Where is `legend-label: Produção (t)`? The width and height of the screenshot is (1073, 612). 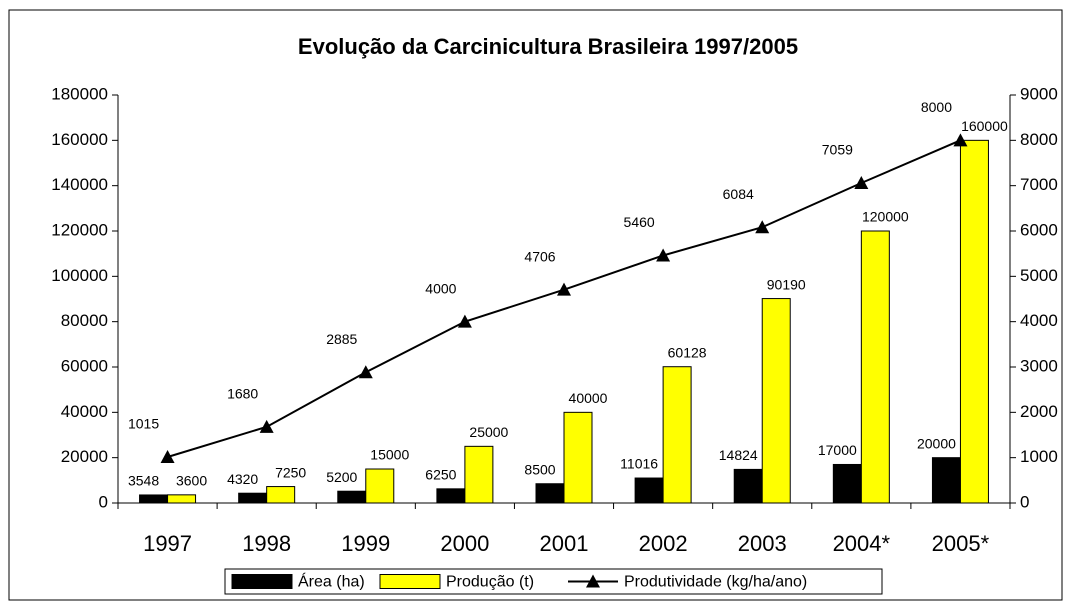
legend-label: Produção (t) is located at coordinates (490, 582).